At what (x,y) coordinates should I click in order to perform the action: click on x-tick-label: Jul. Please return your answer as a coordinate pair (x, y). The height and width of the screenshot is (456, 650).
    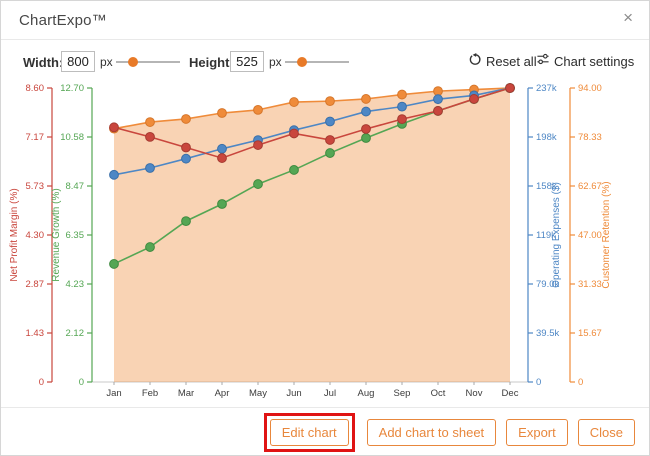
    Looking at the image, I should click on (330, 393).